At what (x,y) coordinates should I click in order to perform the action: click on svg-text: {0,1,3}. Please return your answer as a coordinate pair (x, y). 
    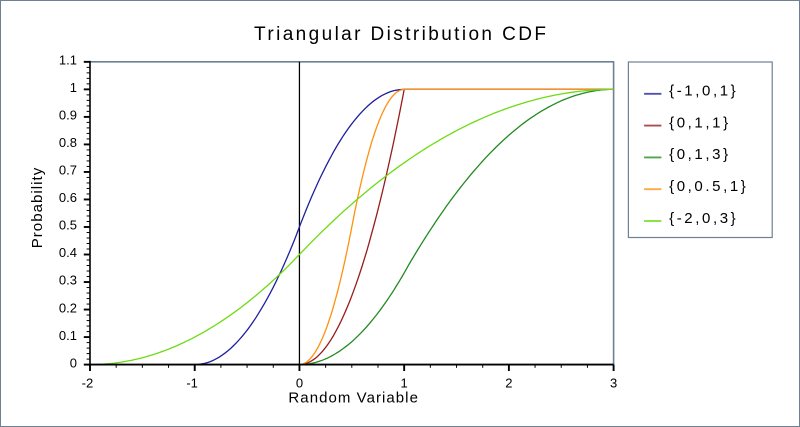
    Looking at the image, I should click on (700, 154).